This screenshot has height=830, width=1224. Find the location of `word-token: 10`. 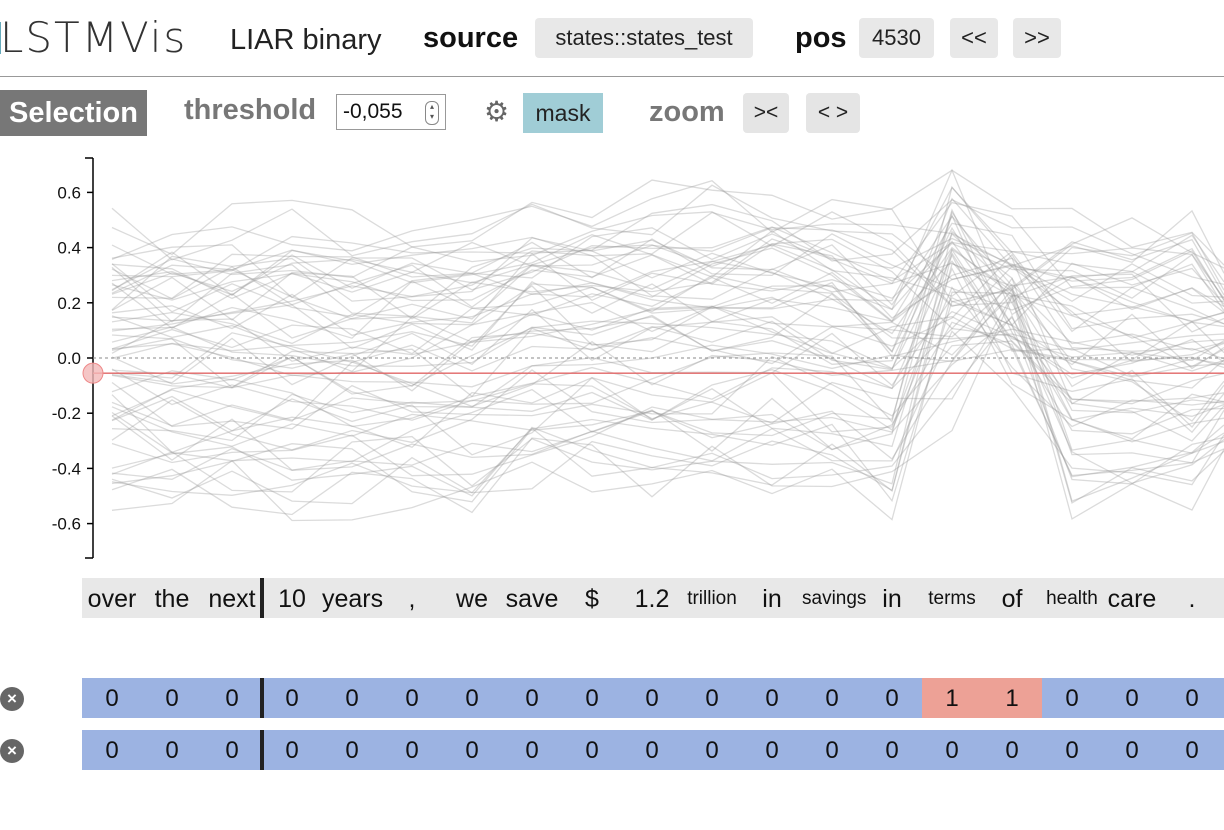

word-token: 10 is located at coordinates (292, 599).